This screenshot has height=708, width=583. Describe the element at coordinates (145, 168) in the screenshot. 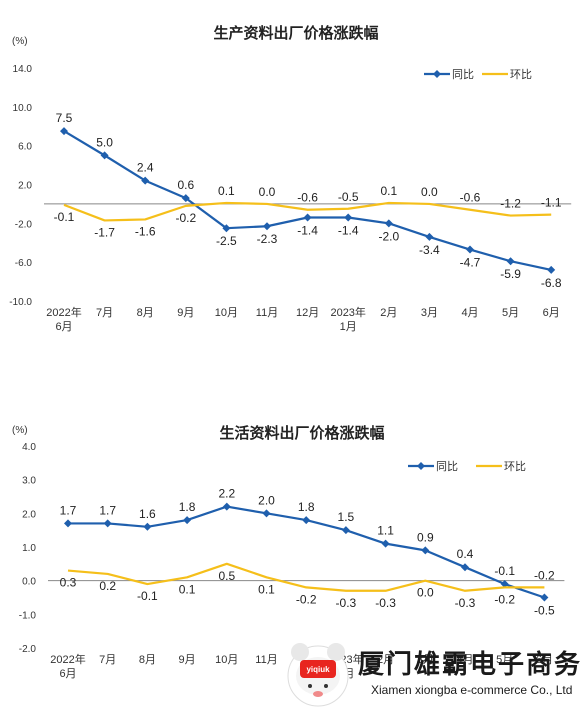

I see `data-label: 2.4` at that location.